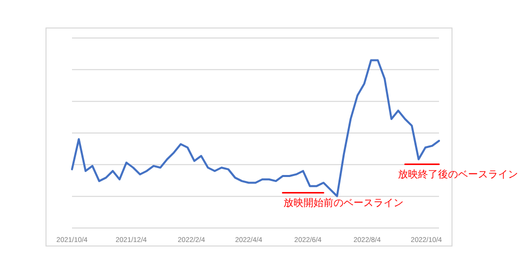 The image size is (520, 274). I want to click on annotation: 放映終了後のベースライン, so click(458, 174).